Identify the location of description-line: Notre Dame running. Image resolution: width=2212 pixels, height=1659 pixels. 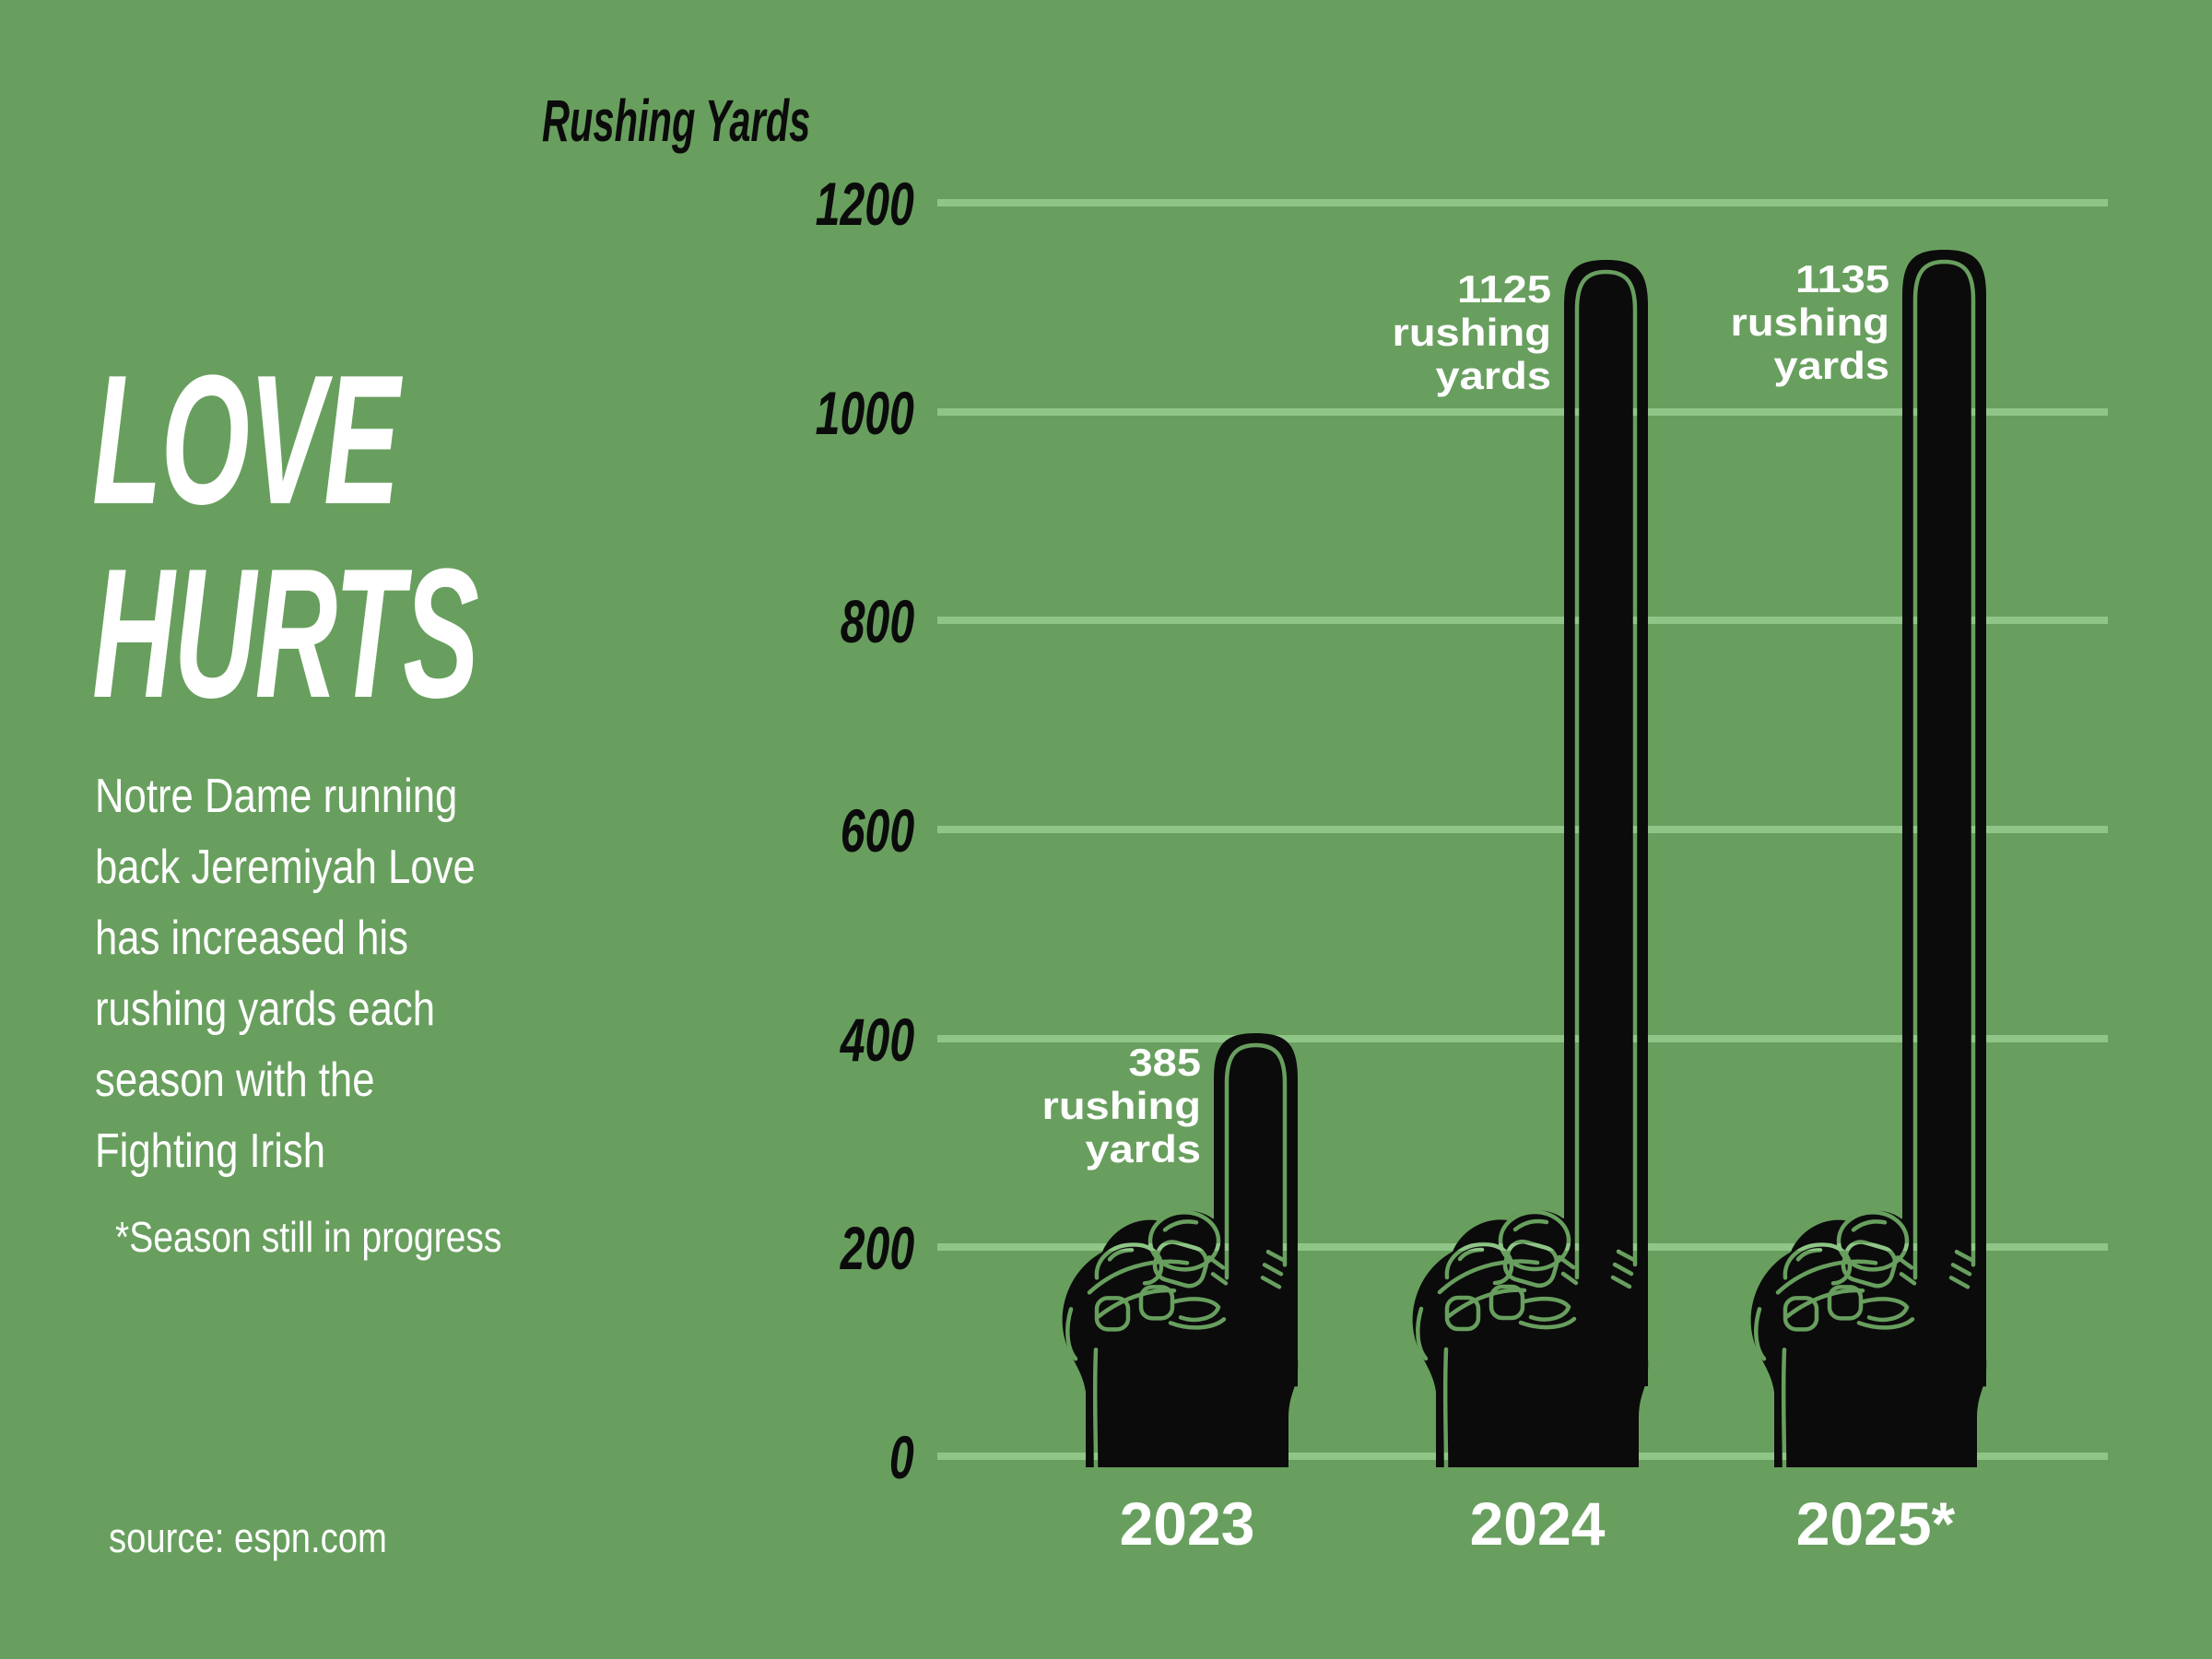
(276, 796).